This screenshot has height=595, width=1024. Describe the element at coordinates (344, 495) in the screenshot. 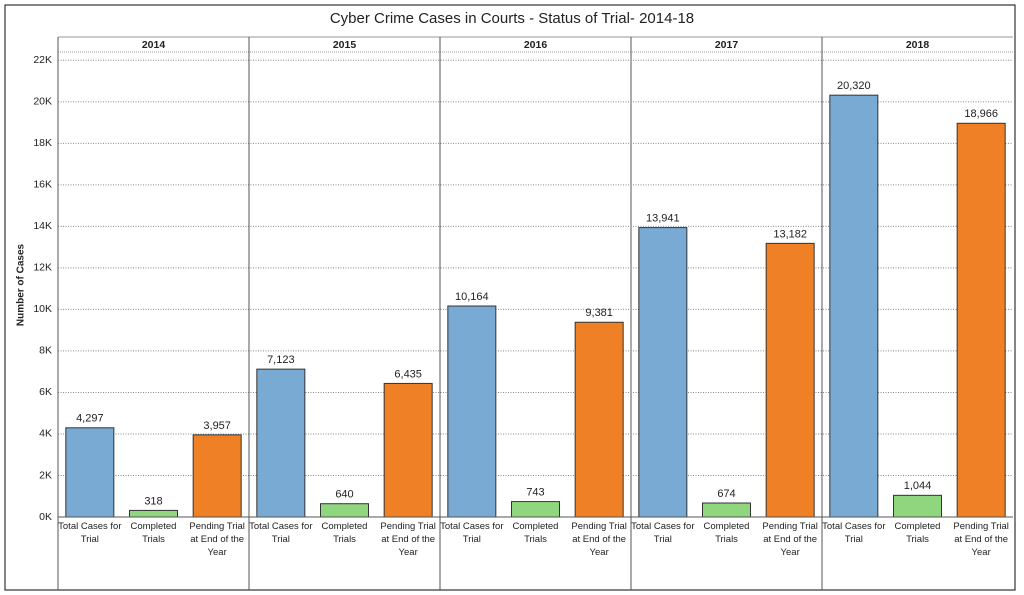

I see `value-label: 640` at that location.